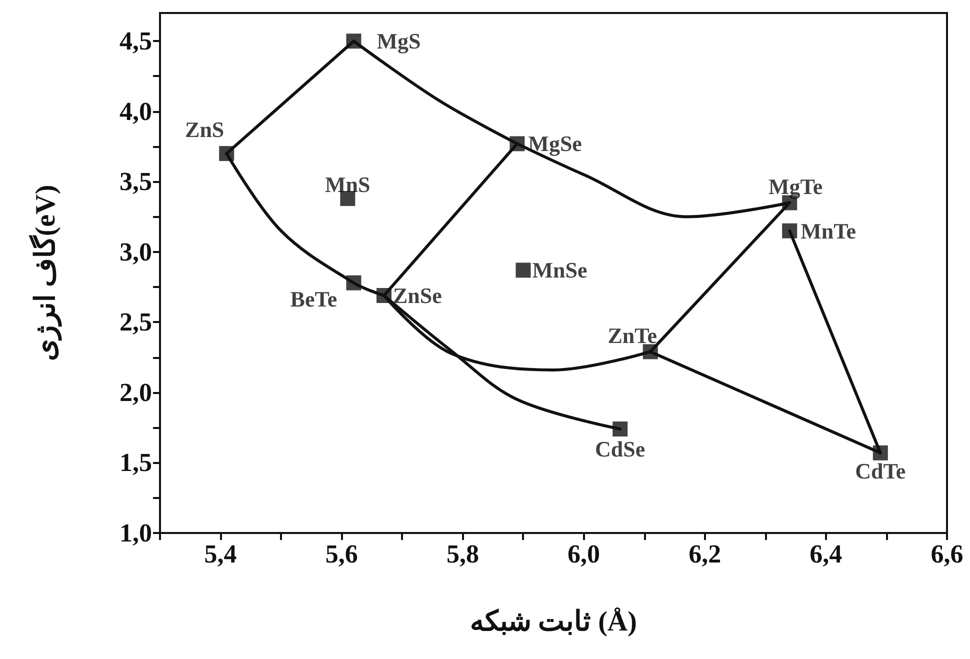 The image size is (970, 659). Describe the element at coordinates (314, 299) in the screenshot. I see `annotation: BeTe` at that location.